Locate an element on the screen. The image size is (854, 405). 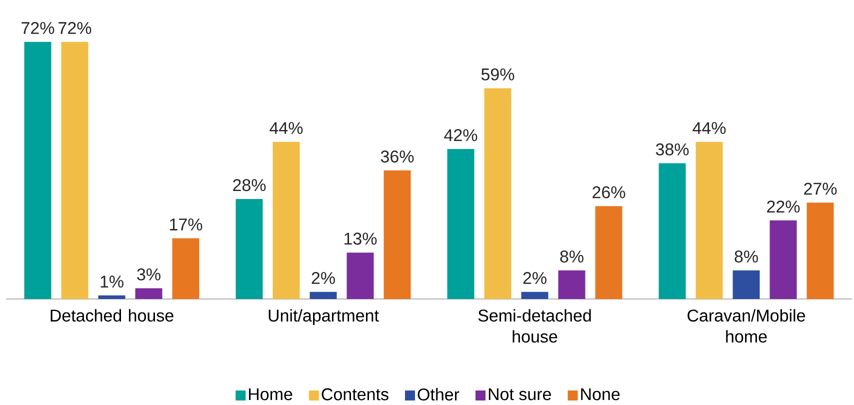
x-tick-label: Unit/apartment is located at coordinates (323, 317).